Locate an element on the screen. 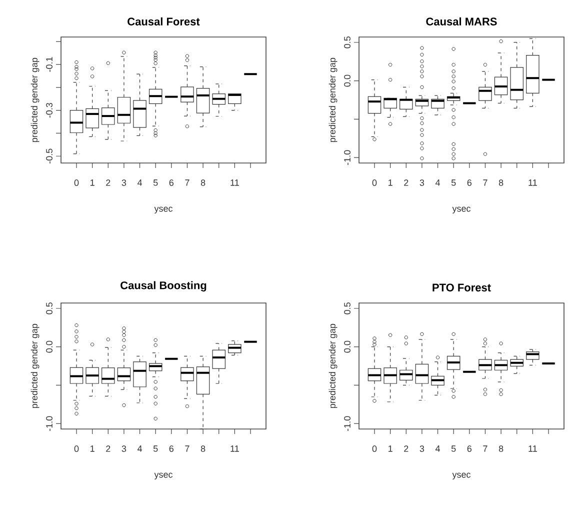 This screenshot has width=570, height=510. chart-title: Causal MARS is located at coordinates (461, 21).